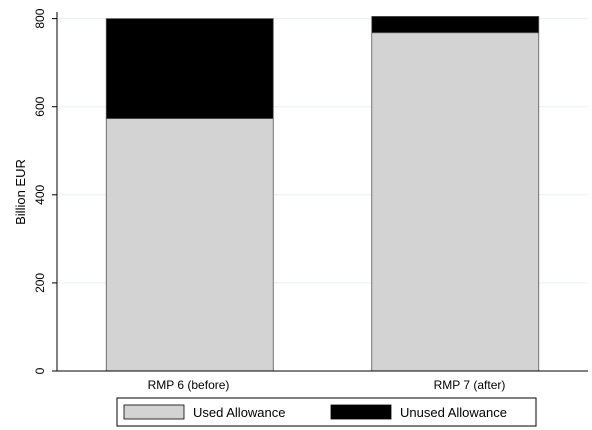  What do you see at coordinates (361, 412) in the screenshot?
I see `legend-swatch-unused` at bounding box center [361, 412].